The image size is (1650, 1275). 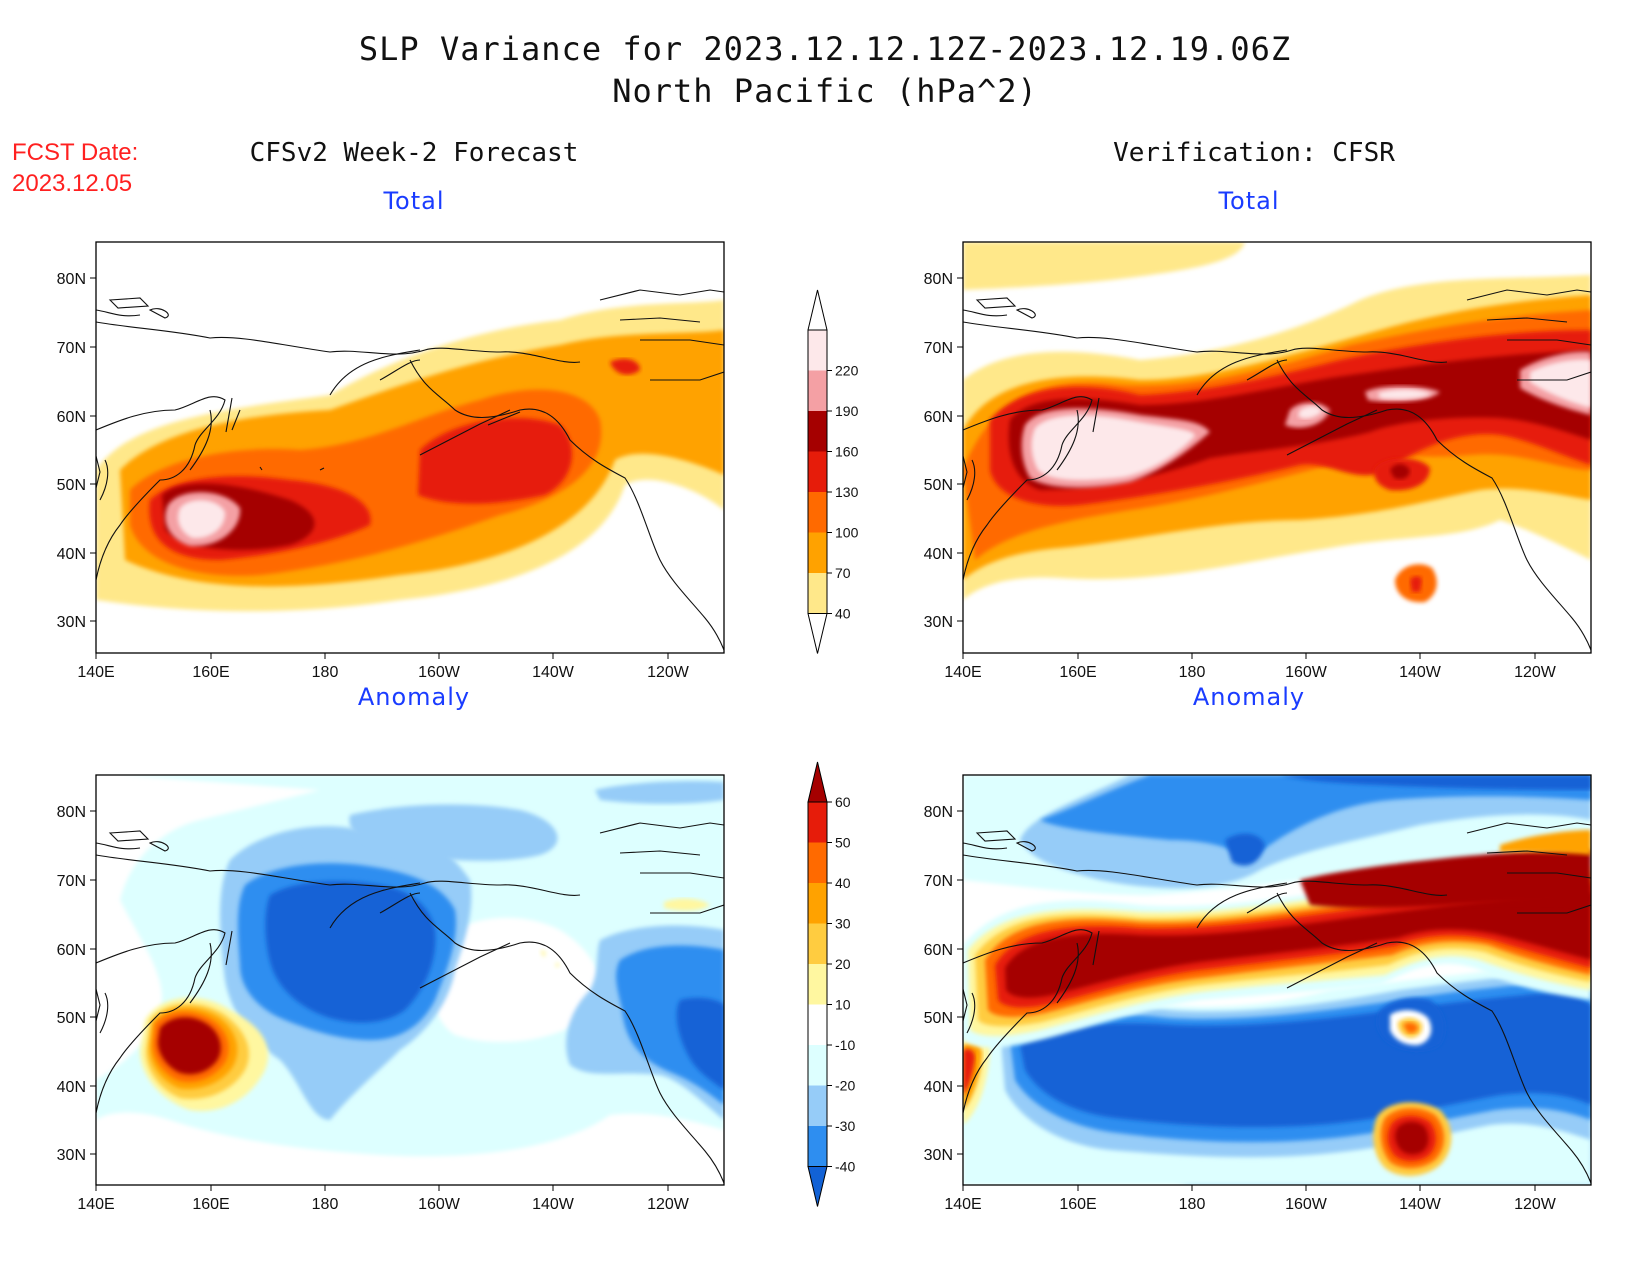 What do you see at coordinates (1249, 201) in the screenshot?
I see `verification-total-subtitle: Total` at bounding box center [1249, 201].